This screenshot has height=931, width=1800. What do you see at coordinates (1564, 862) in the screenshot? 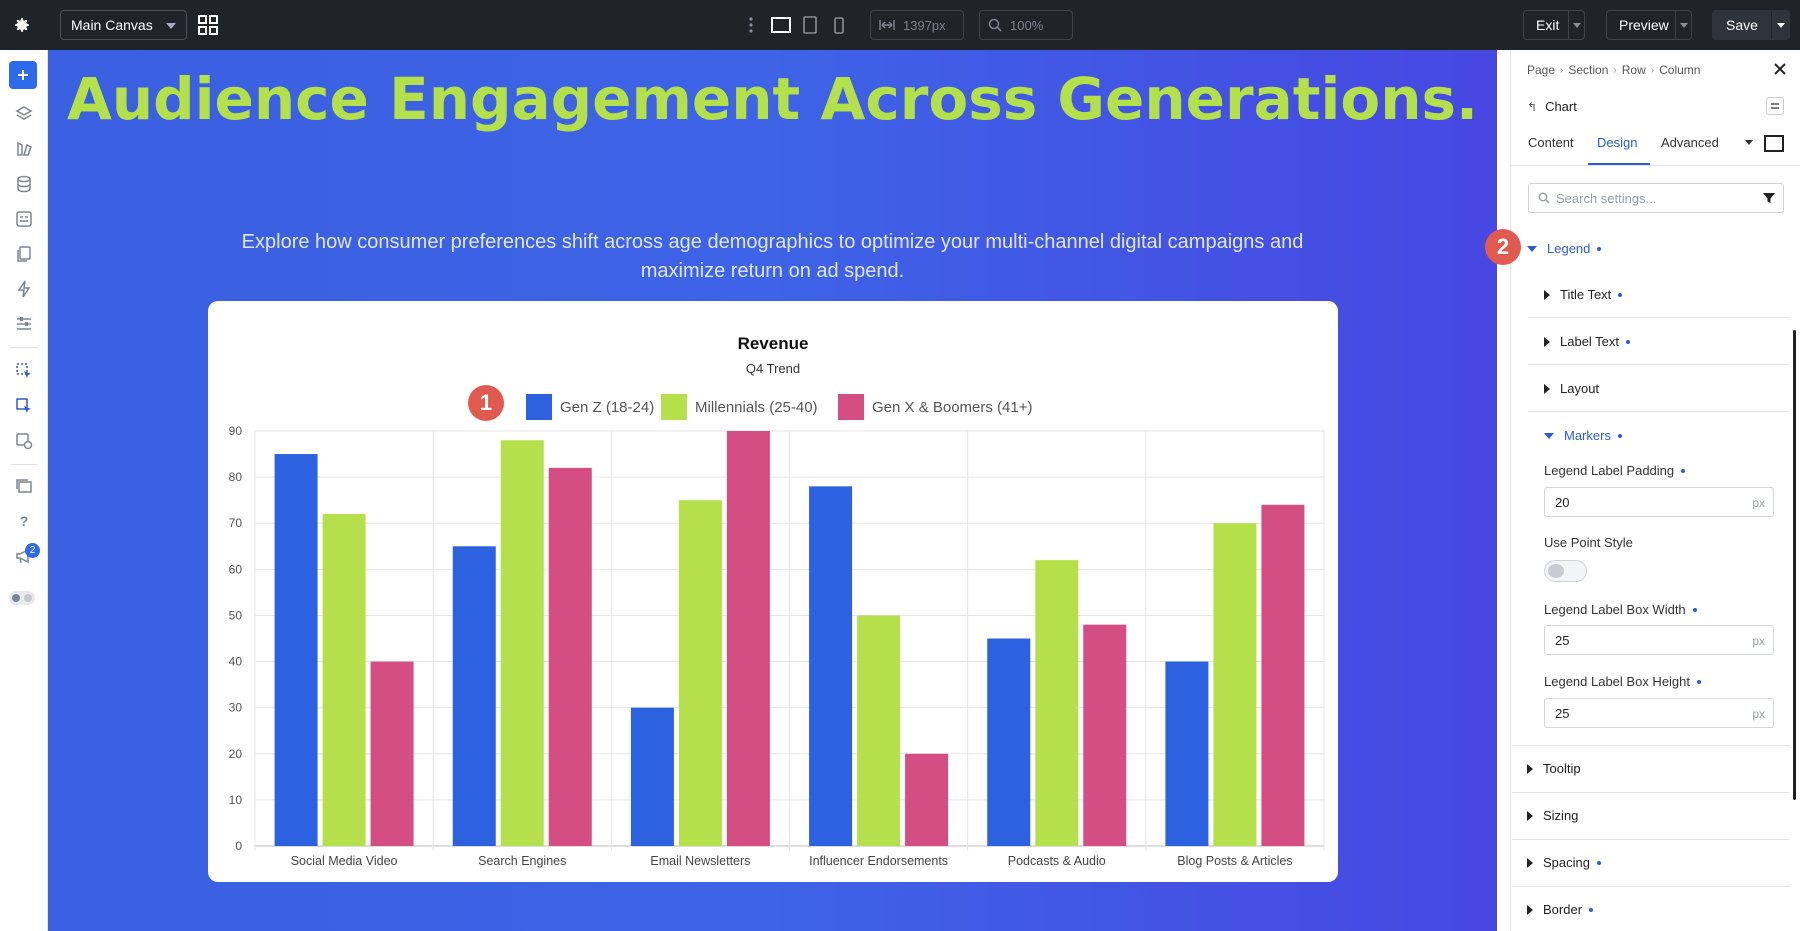
I see `spacing-section: Spacing` at bounding box center [1564, 862].